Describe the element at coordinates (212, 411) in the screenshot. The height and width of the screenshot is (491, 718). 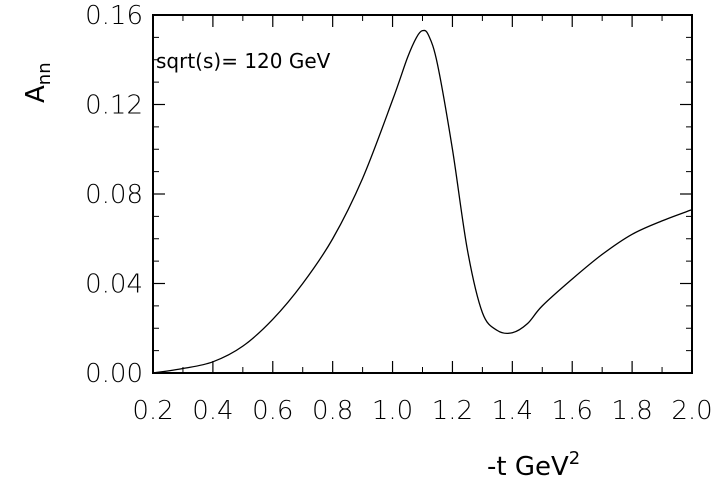
I see `x-tick-label: 0.4` at that location.